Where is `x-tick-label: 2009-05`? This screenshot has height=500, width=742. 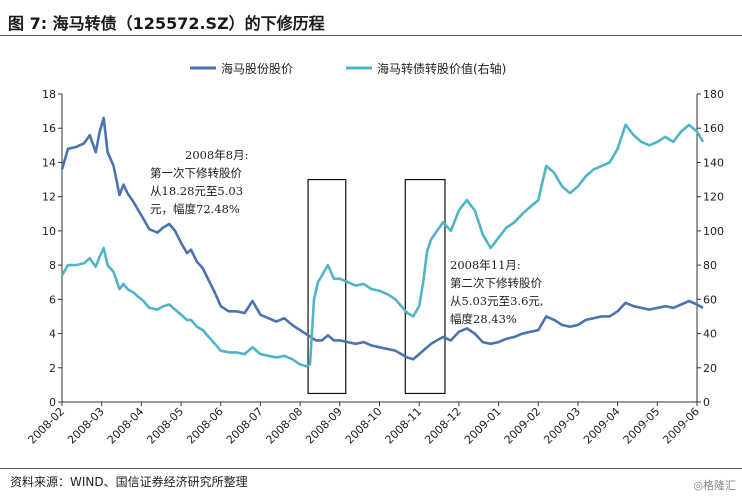 x-tick-label: 2009-05 is located at coordinates (642, 426).